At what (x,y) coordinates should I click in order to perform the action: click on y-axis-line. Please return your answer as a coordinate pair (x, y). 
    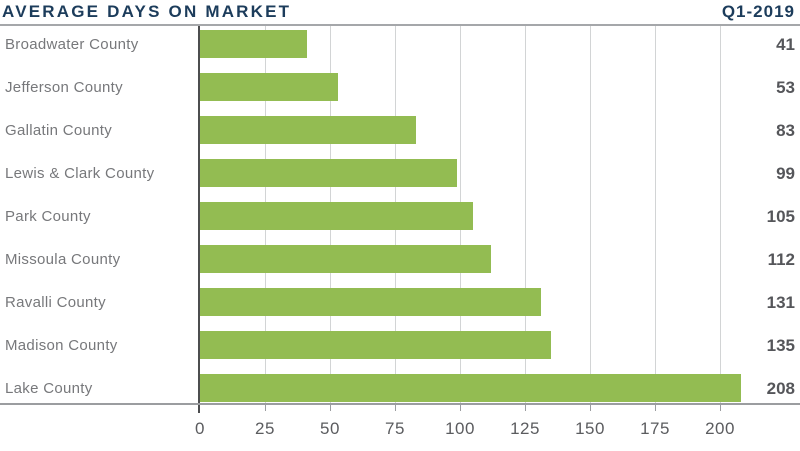
    Looking at the image, I should click on (199, 219).